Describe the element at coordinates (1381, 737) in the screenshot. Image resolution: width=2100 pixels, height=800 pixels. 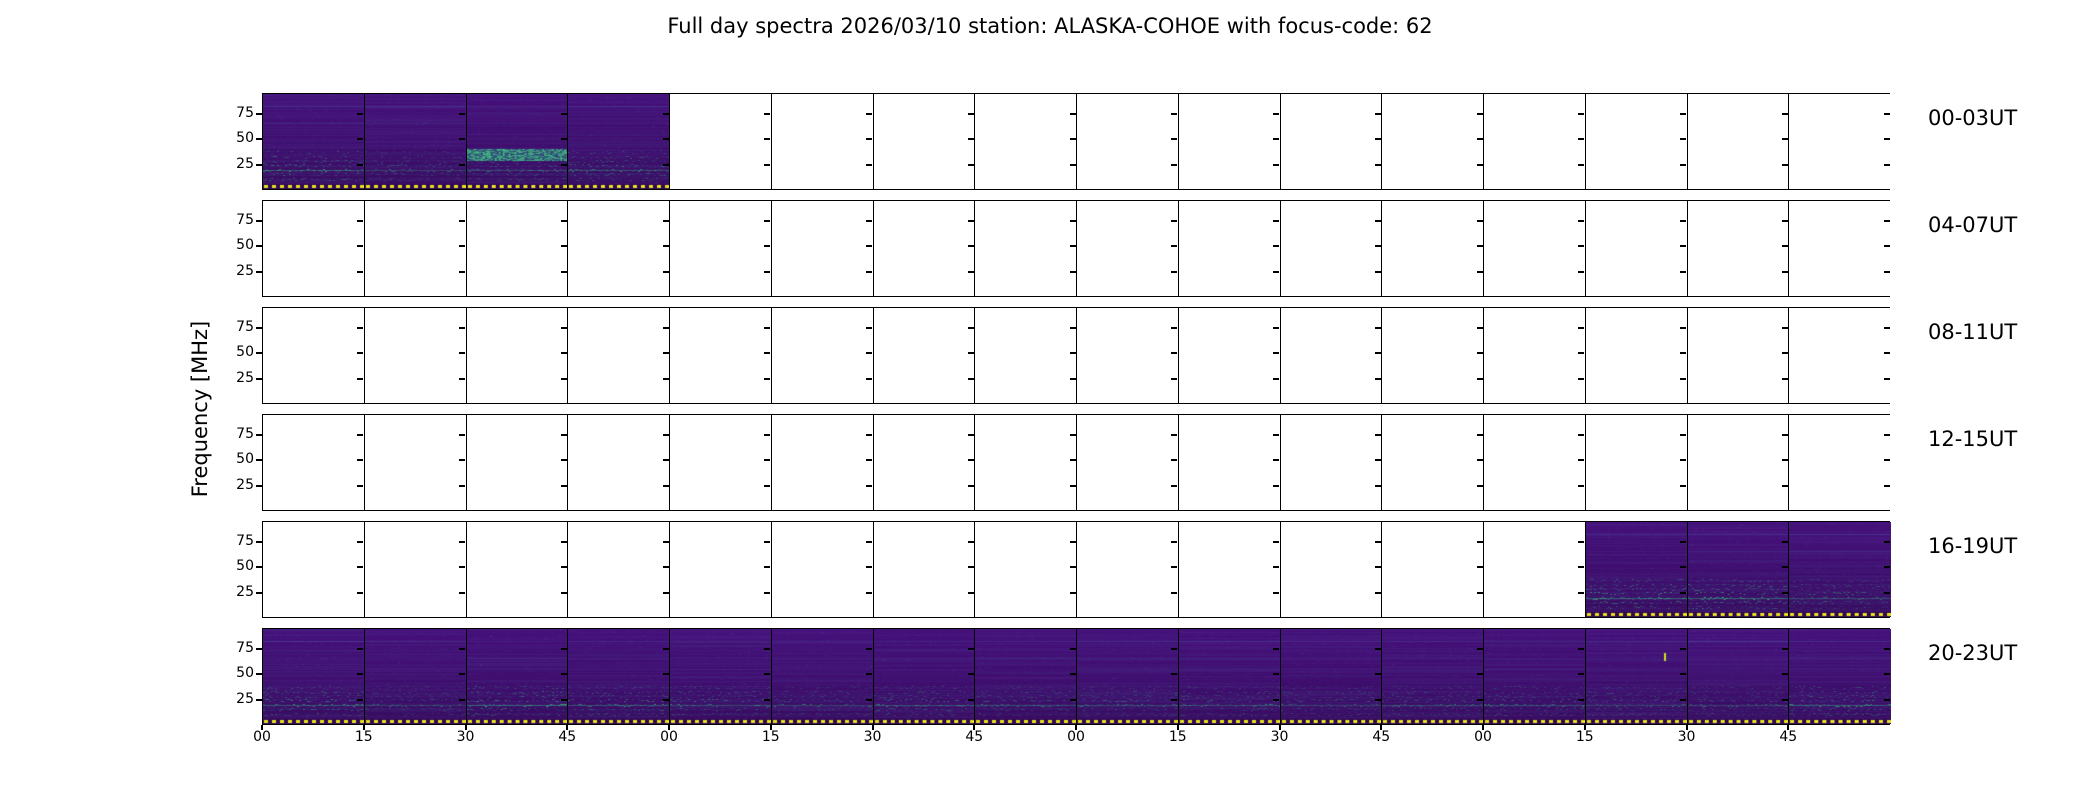
I see `x-tick-label: 45` at that location.